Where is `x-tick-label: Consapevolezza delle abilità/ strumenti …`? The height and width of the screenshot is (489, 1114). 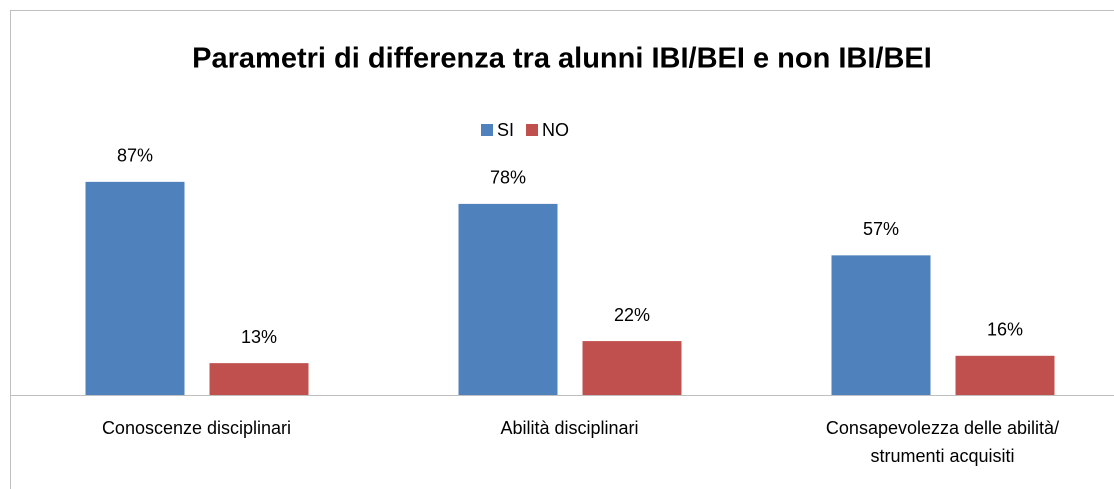 x-tick-label: Consapevolezza delle abilità/ strumenti … is located at coordinates (942, 442).